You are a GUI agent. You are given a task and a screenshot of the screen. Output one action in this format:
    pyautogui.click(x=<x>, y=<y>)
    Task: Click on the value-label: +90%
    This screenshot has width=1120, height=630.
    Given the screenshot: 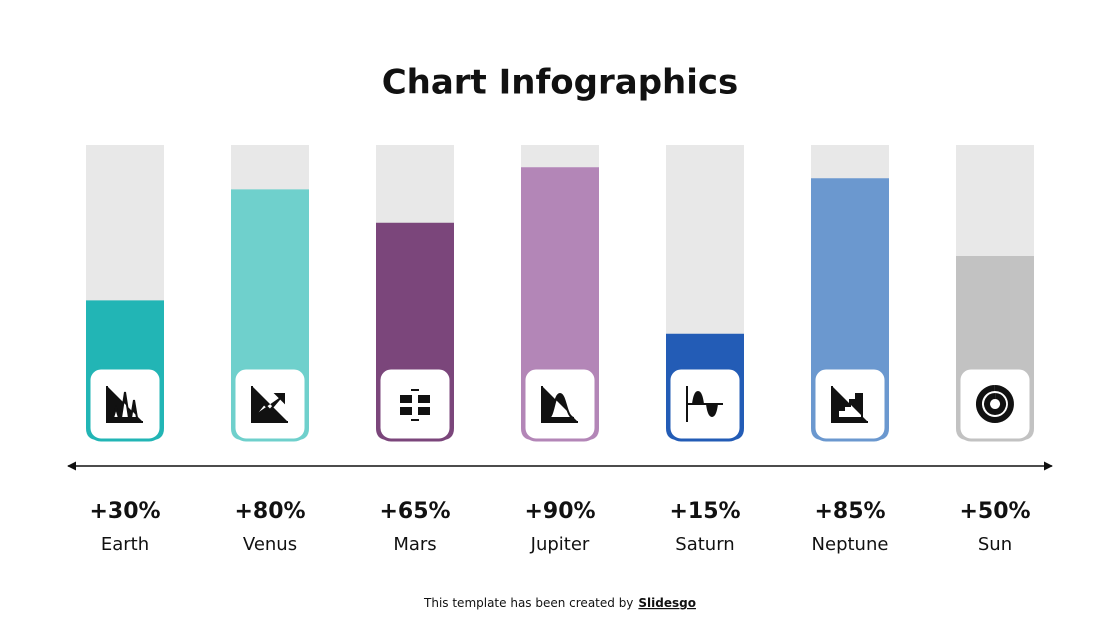 What is the action you would take?
    pyautogui.click(x=559, y=511)
    